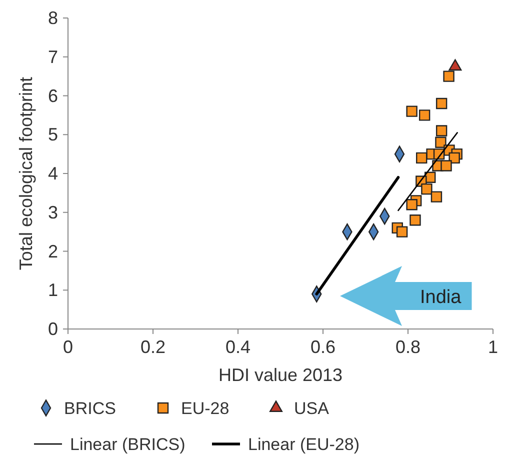 Image resolution: width=509 pixels, height=461 pixels. What do you see at coordinates (408, 347) in the screenshot?
I see `x-tick-label: 0.8` at bounding box center [408, 347].